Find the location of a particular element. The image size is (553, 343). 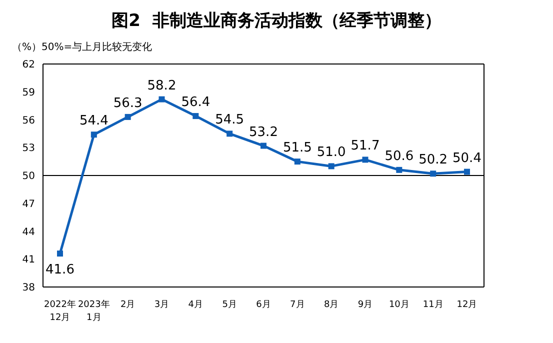

x-tick-label: 5月 is located at coordinates (229, 305).